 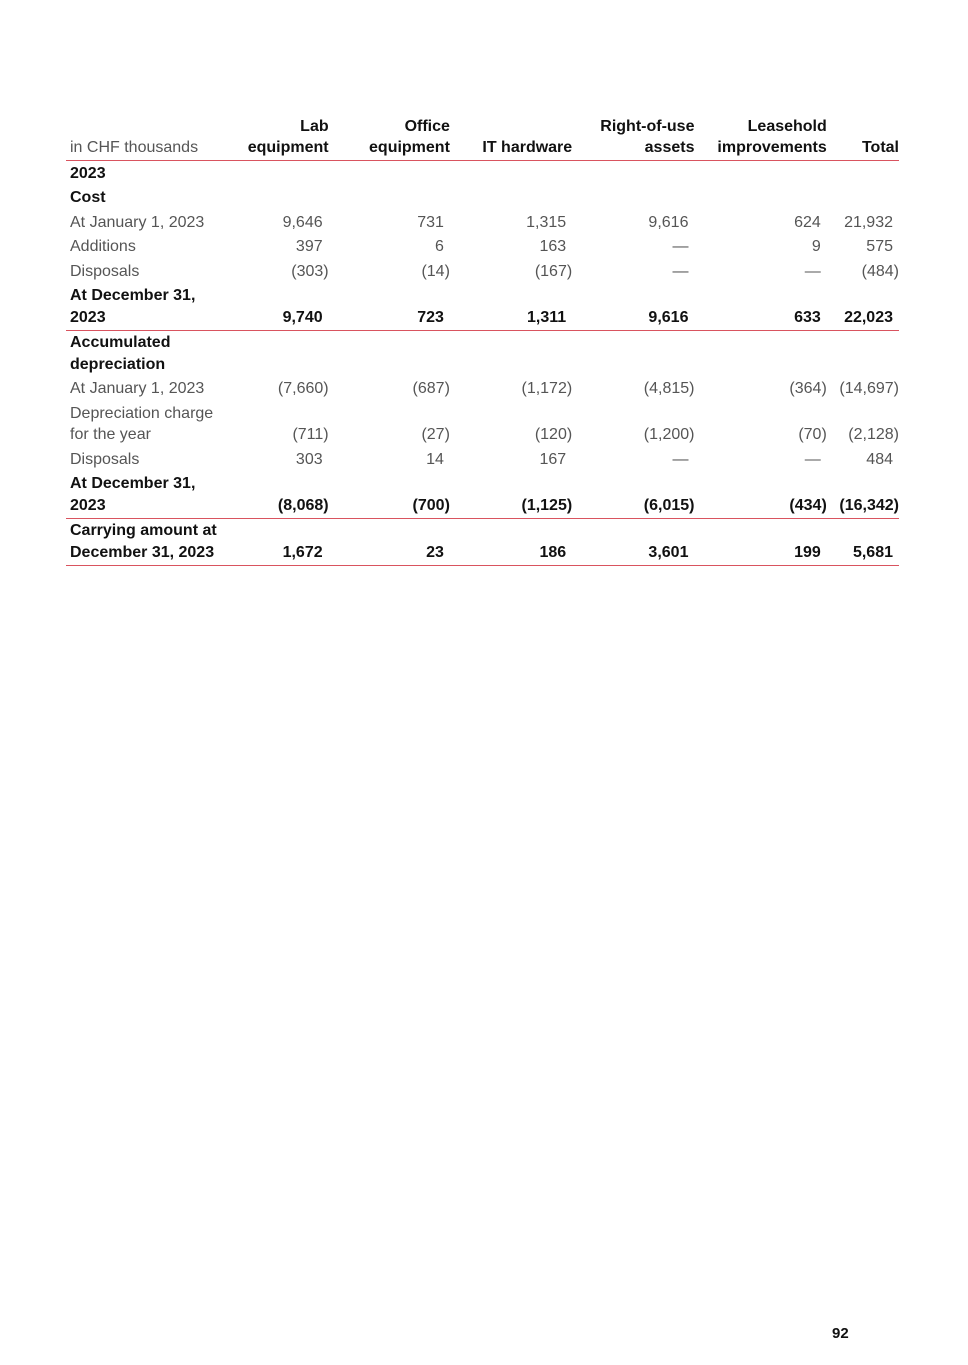 I want to click on table-row: 2023, so click(x=482, y=173).